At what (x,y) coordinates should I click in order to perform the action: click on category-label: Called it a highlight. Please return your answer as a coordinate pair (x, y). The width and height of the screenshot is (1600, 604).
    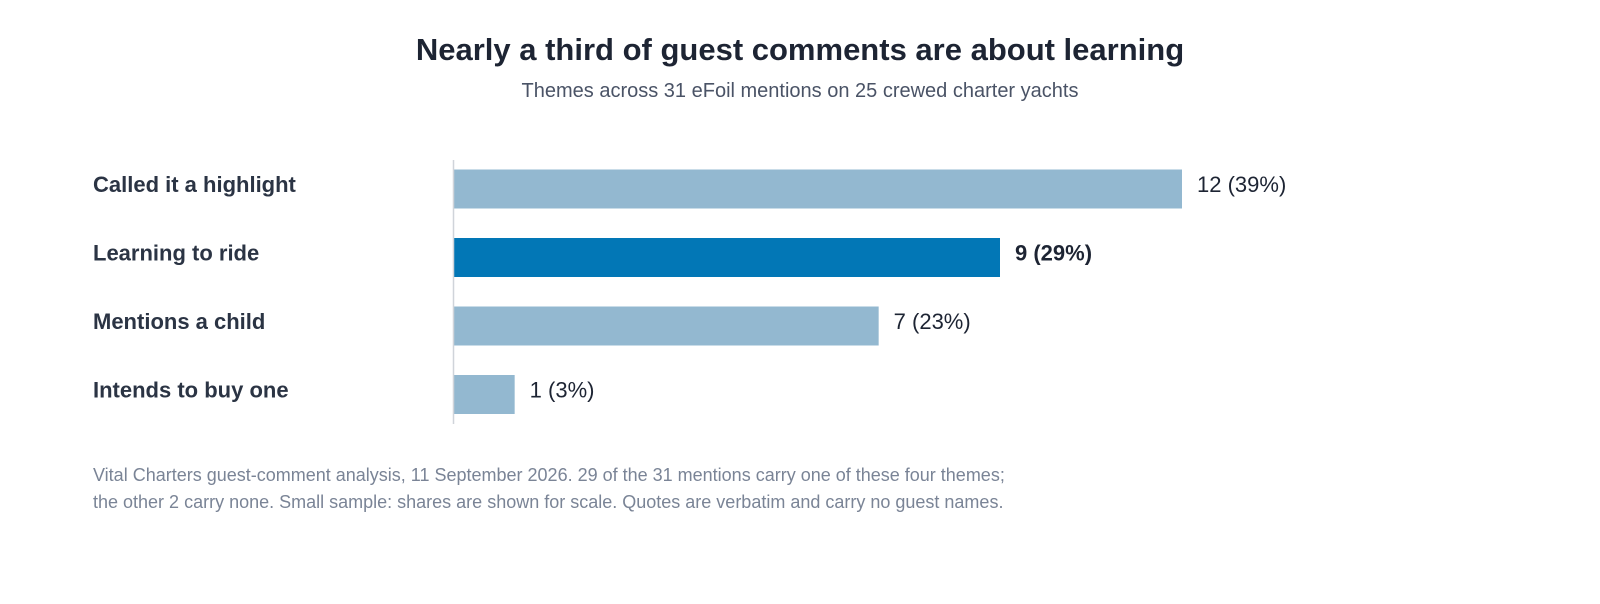
    Looking at the image, I should click on (195, 184).